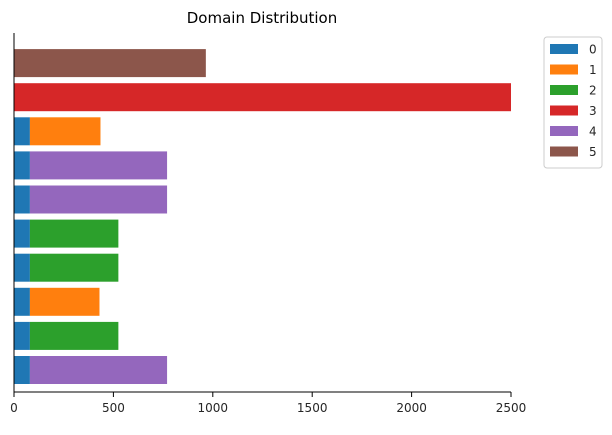 The width and height of the screenshot is (612, 435). What do you see at coordinates (593, 152) in the screenshot?
I see `legend-label-5: 5` at bounding box center [593, 152].